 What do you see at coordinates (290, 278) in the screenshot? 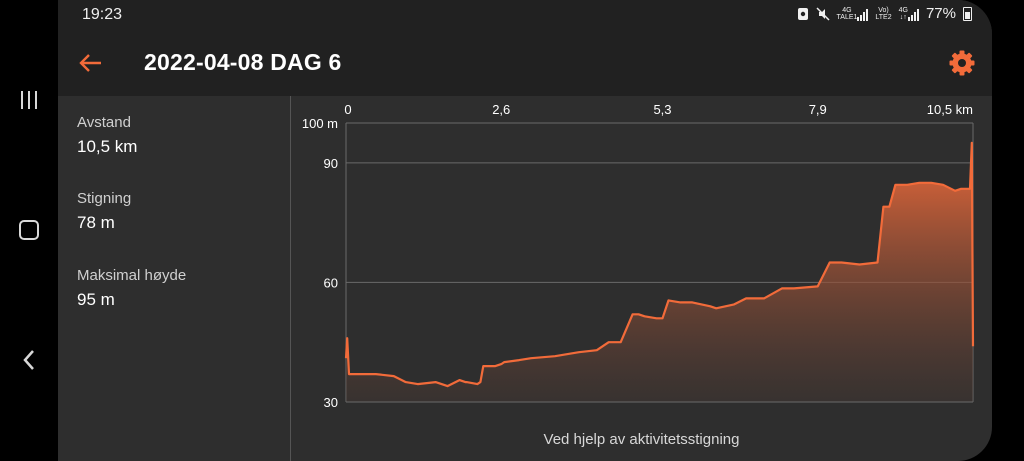
I see `panel-divider` at bounding box center [290, 278].